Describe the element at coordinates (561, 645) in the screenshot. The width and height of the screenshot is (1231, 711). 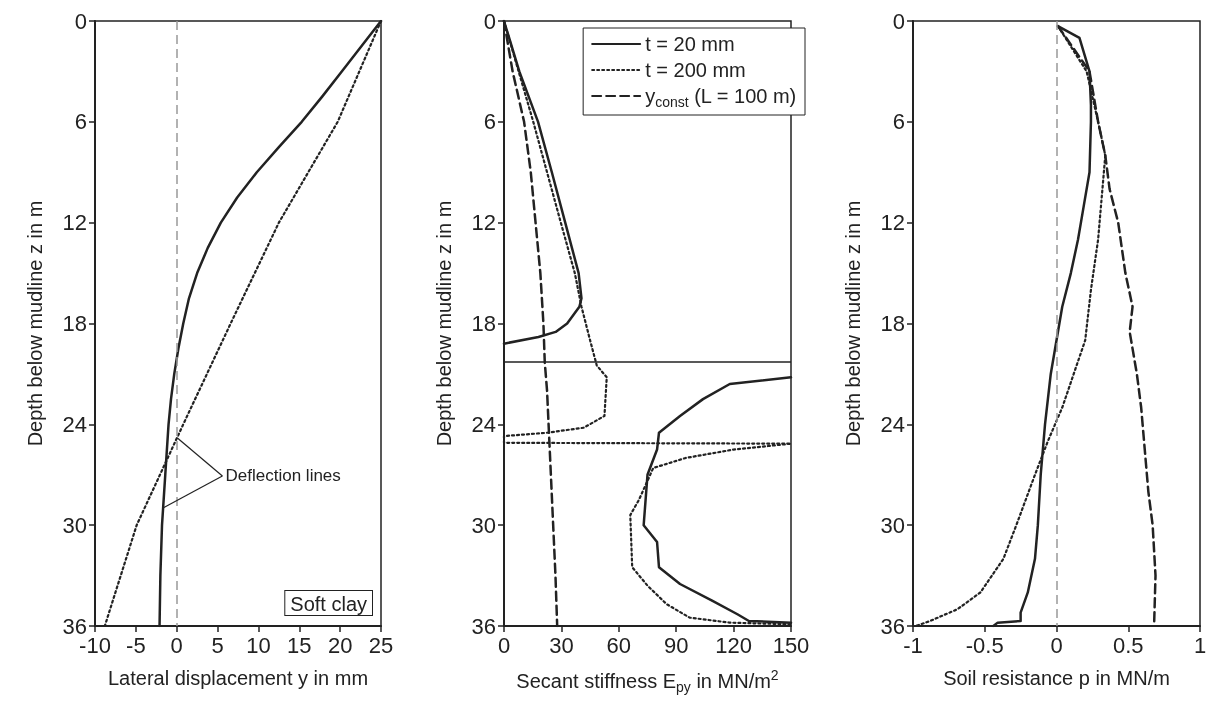
I see `x-tick-label: 30` at that location.